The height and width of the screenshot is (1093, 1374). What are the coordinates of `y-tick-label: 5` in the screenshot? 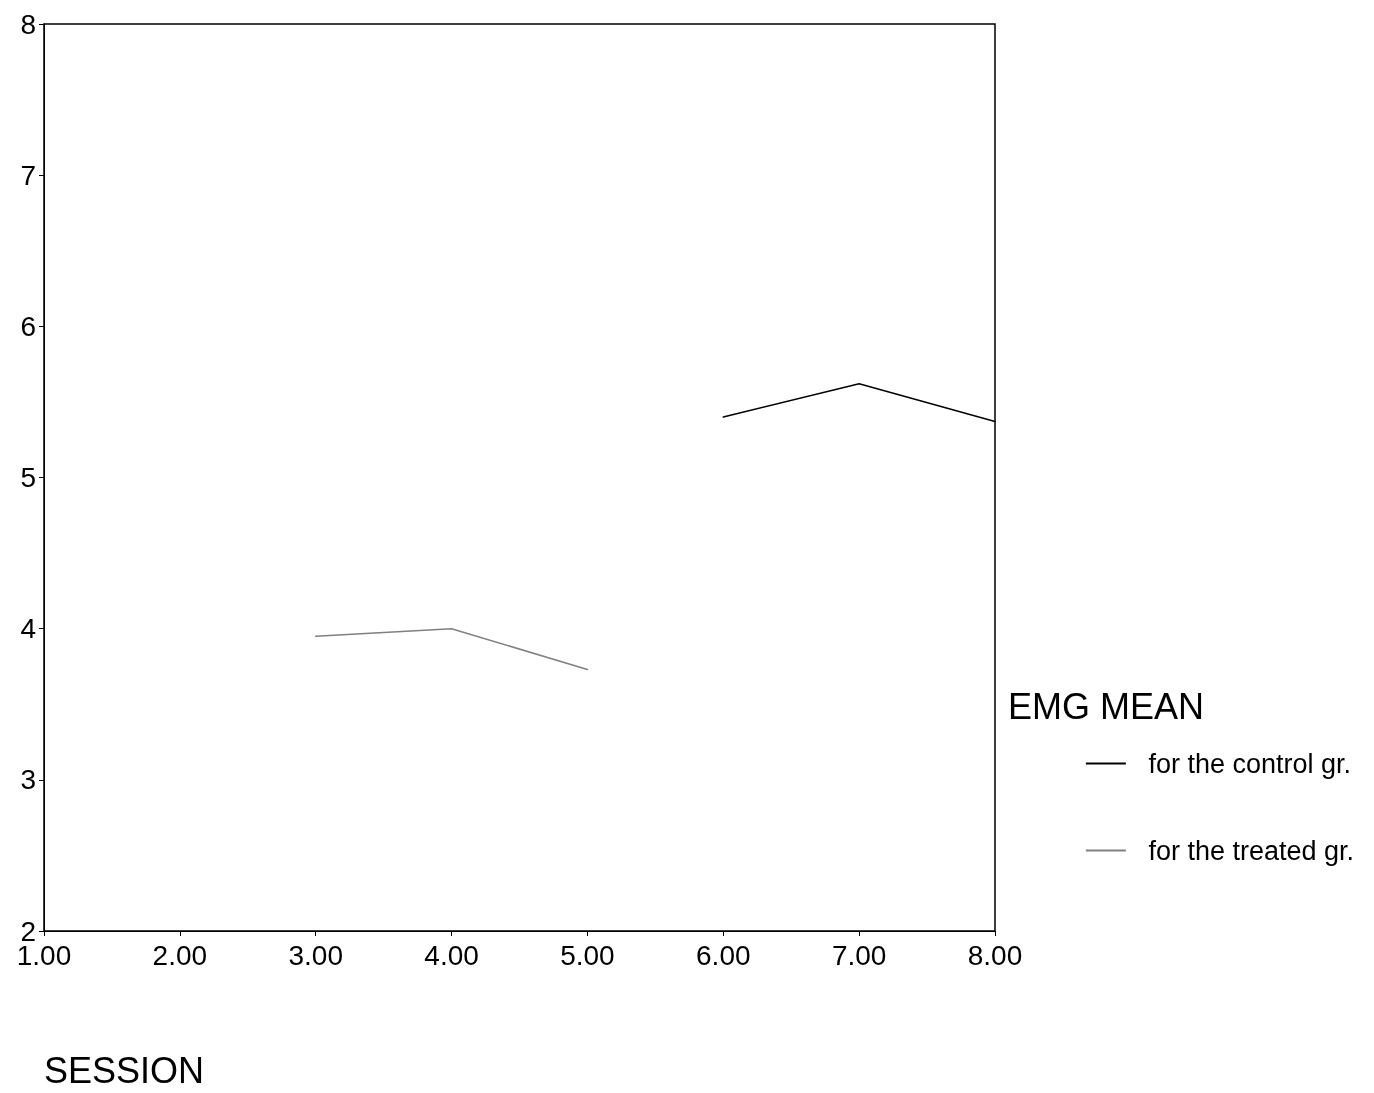 It's located at (28, 477).